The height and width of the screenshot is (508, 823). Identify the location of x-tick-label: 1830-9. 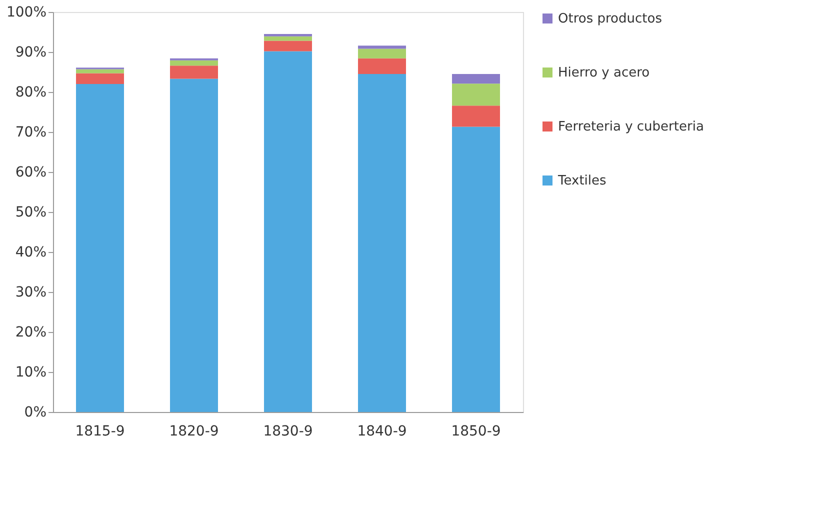
(288, 432).